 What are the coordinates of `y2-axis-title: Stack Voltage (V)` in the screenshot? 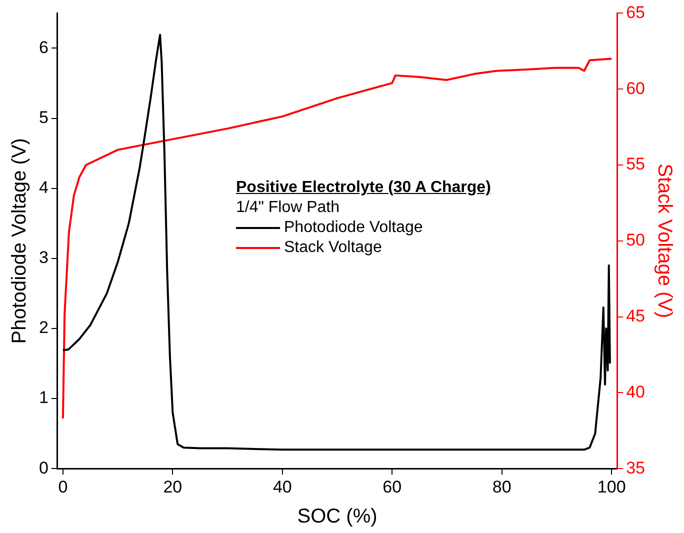 It's located at (664, 241).